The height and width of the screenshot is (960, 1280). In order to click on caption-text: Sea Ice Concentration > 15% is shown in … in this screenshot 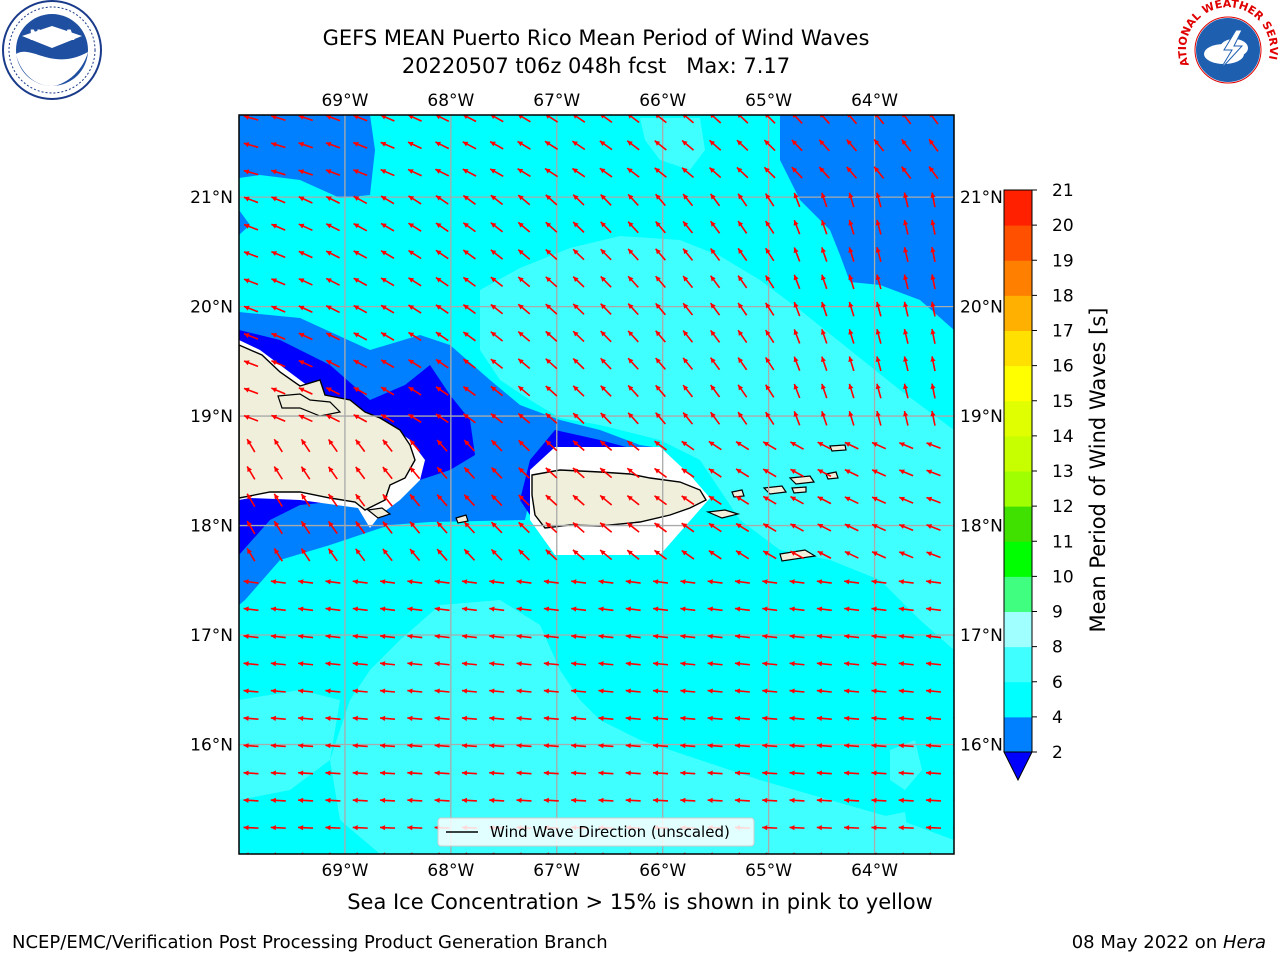, I will do `click(640, 902)`.